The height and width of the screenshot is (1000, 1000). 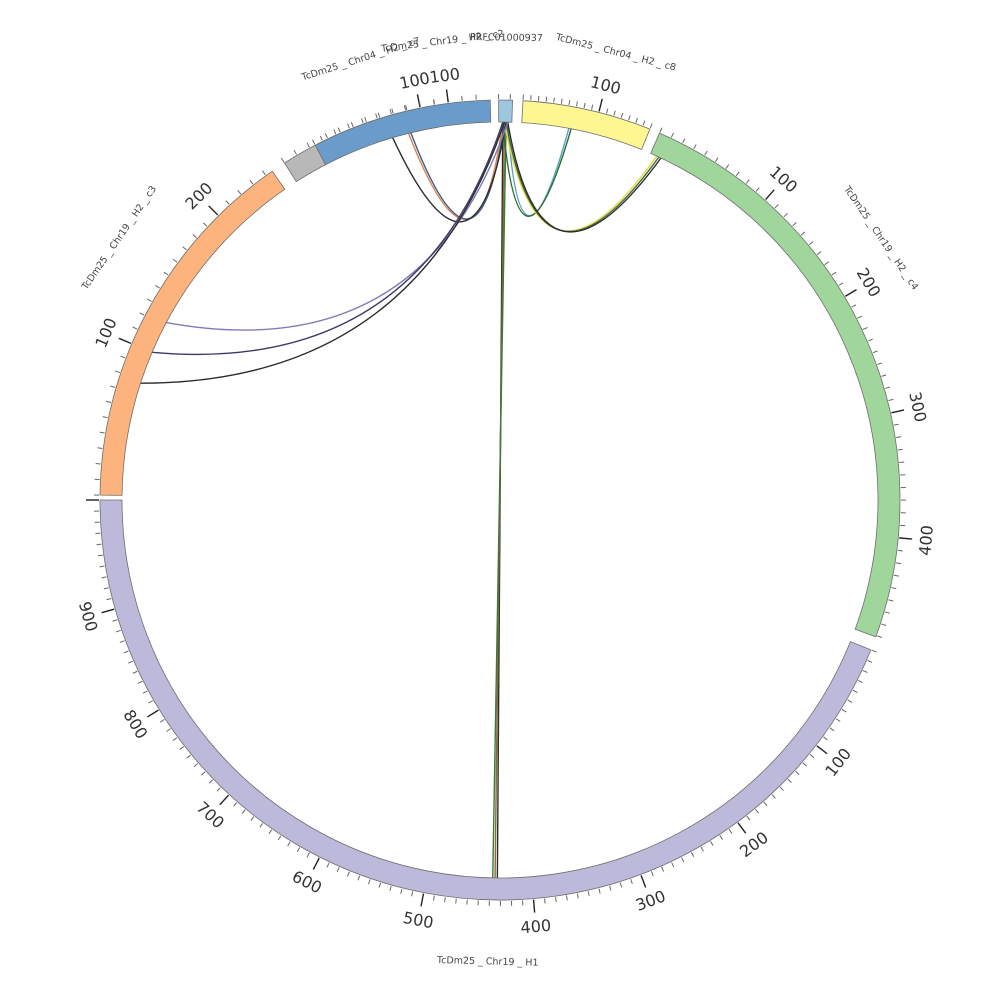 I want to click on segment-label-tcdm25-chr19-h1: TcDm25 _ Chr19 _ H1, so click(x=487, y=962).